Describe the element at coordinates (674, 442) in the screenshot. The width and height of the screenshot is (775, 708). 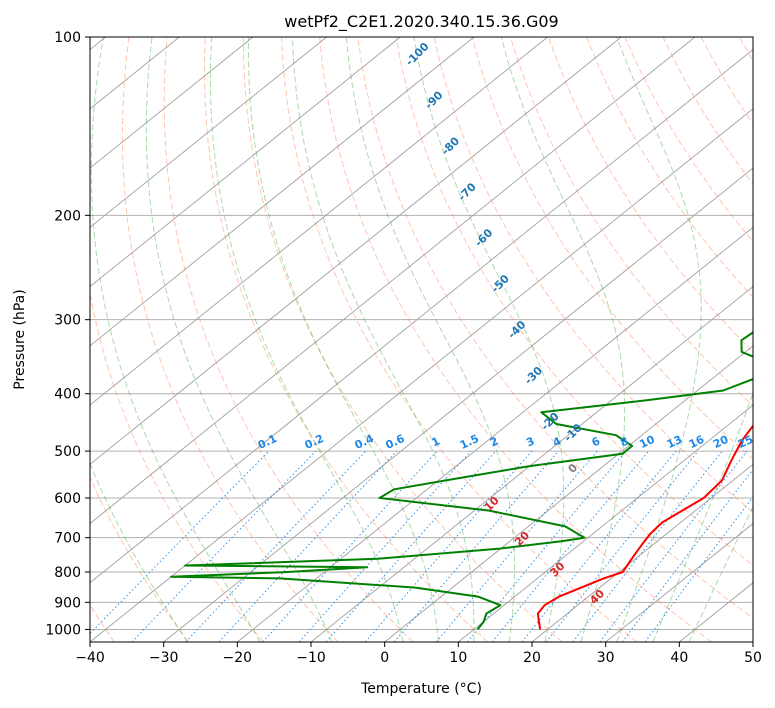
I see `mixing-ratio-label: 13` at that location.